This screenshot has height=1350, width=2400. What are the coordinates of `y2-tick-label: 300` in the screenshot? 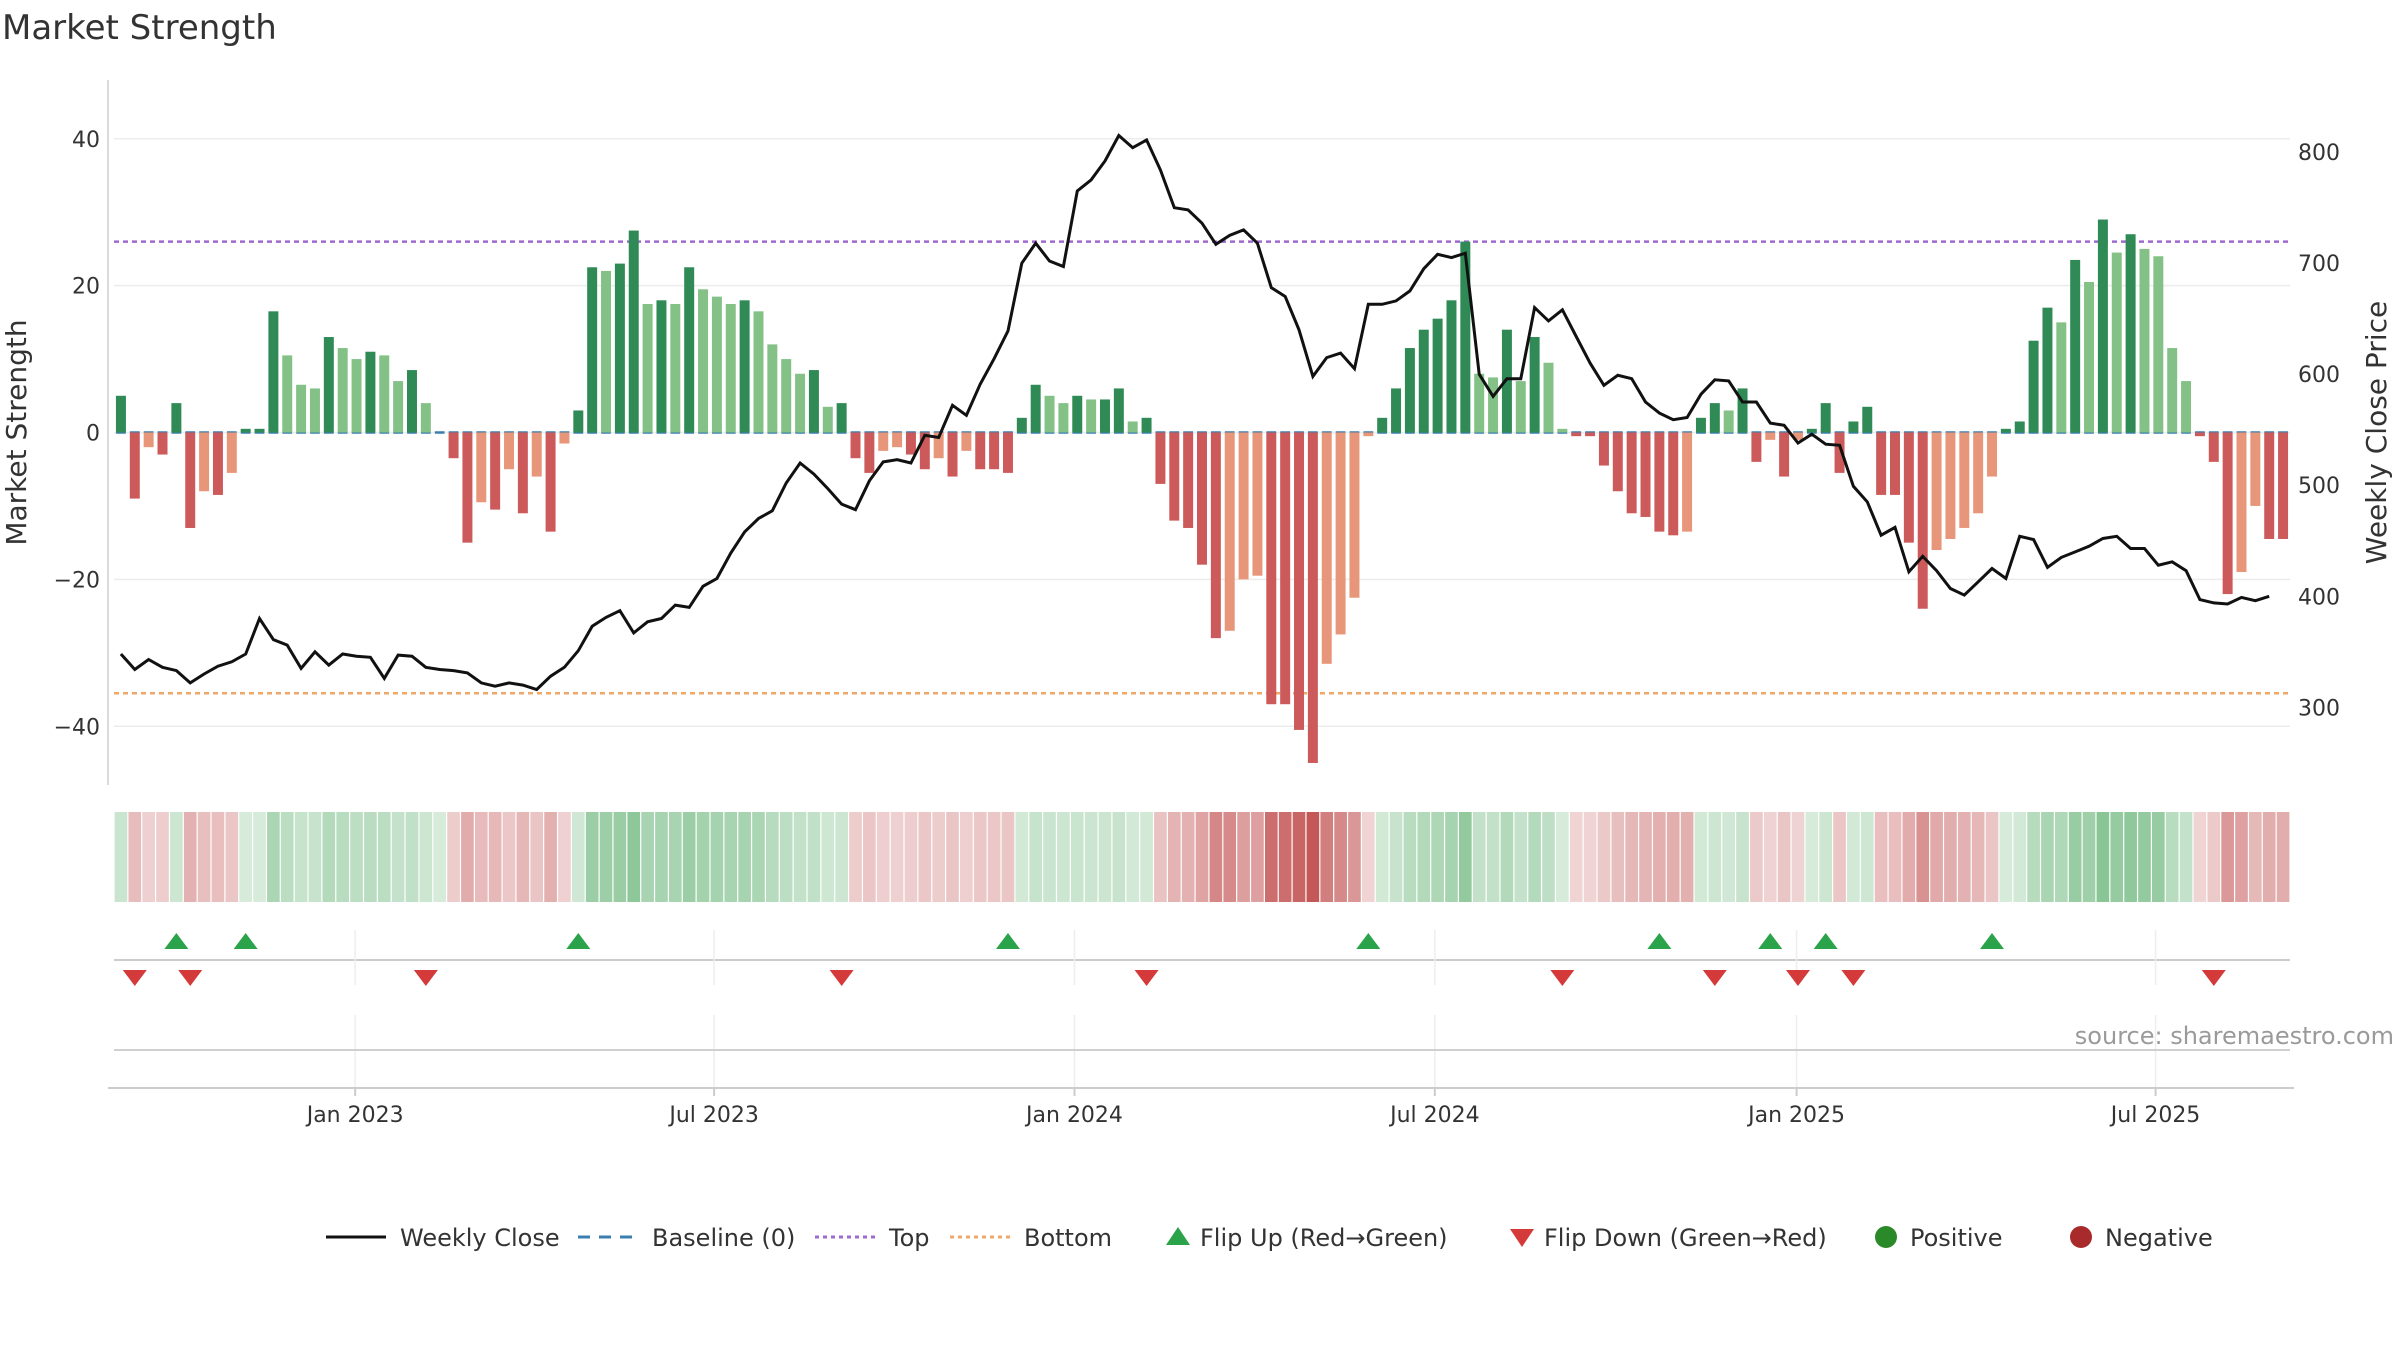 It's located at (2319, 708).